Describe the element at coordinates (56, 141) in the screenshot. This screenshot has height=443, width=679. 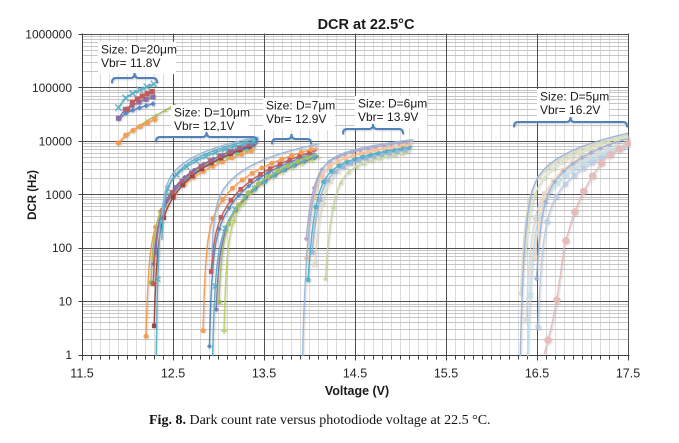
I see `svg-text: 10000` at that location.